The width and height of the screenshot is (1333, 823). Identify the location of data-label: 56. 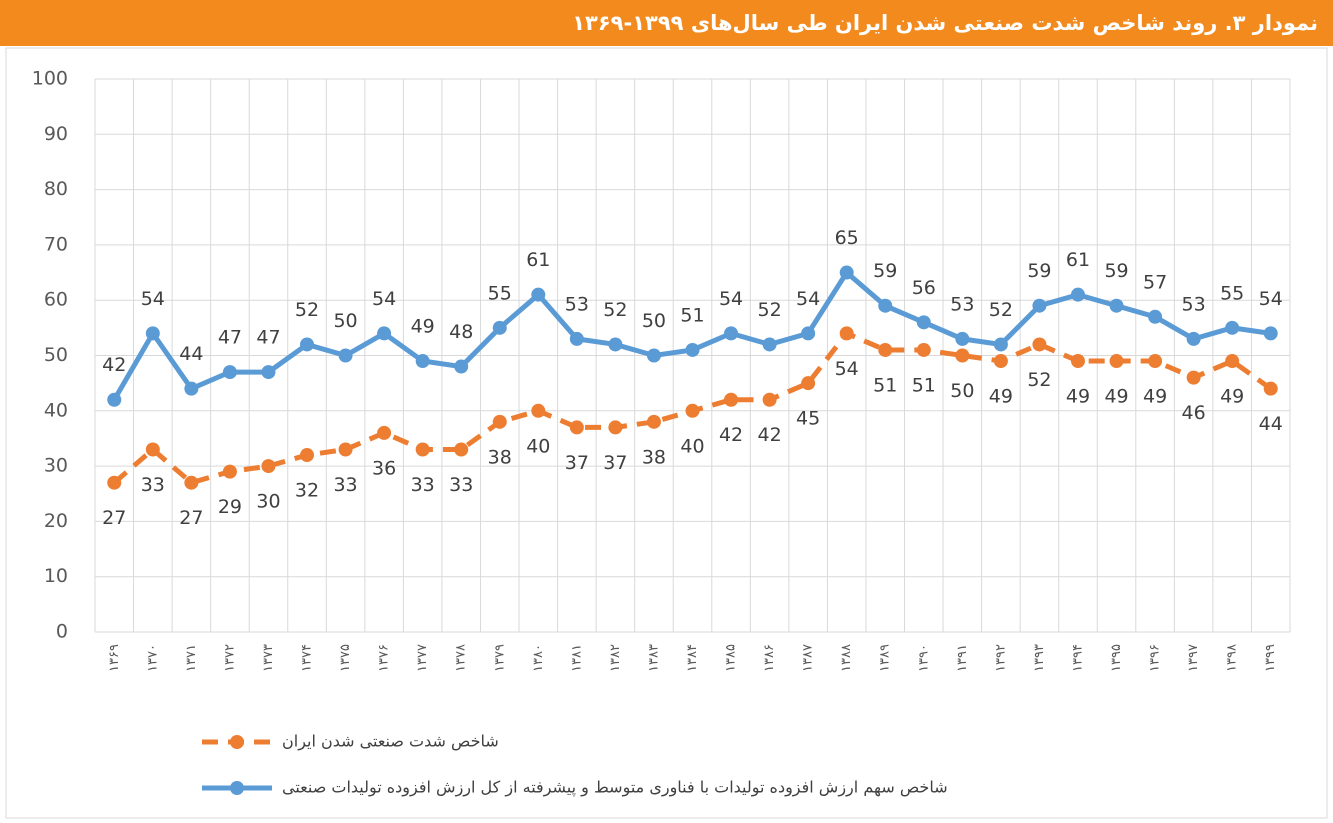
(924, 288).